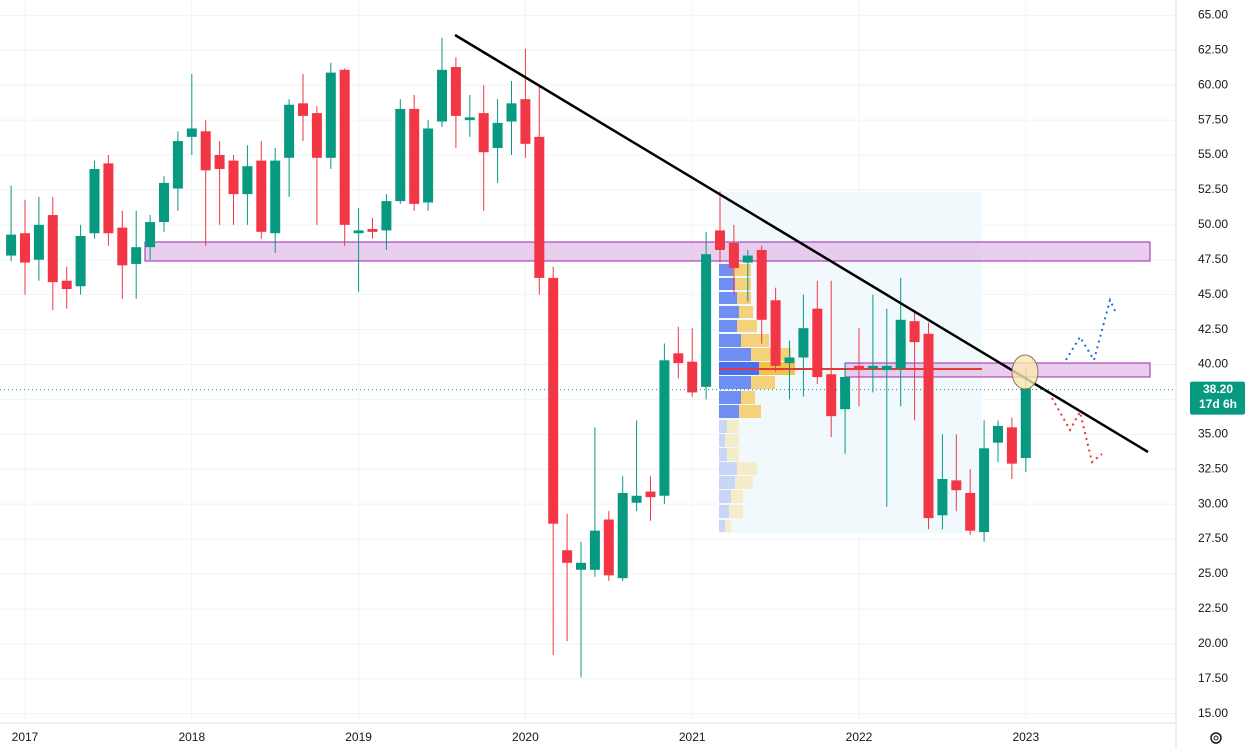  Describe the element at coordinates (358, 737) in the screenshot. I see `x-tick-label: 2019` at that location.